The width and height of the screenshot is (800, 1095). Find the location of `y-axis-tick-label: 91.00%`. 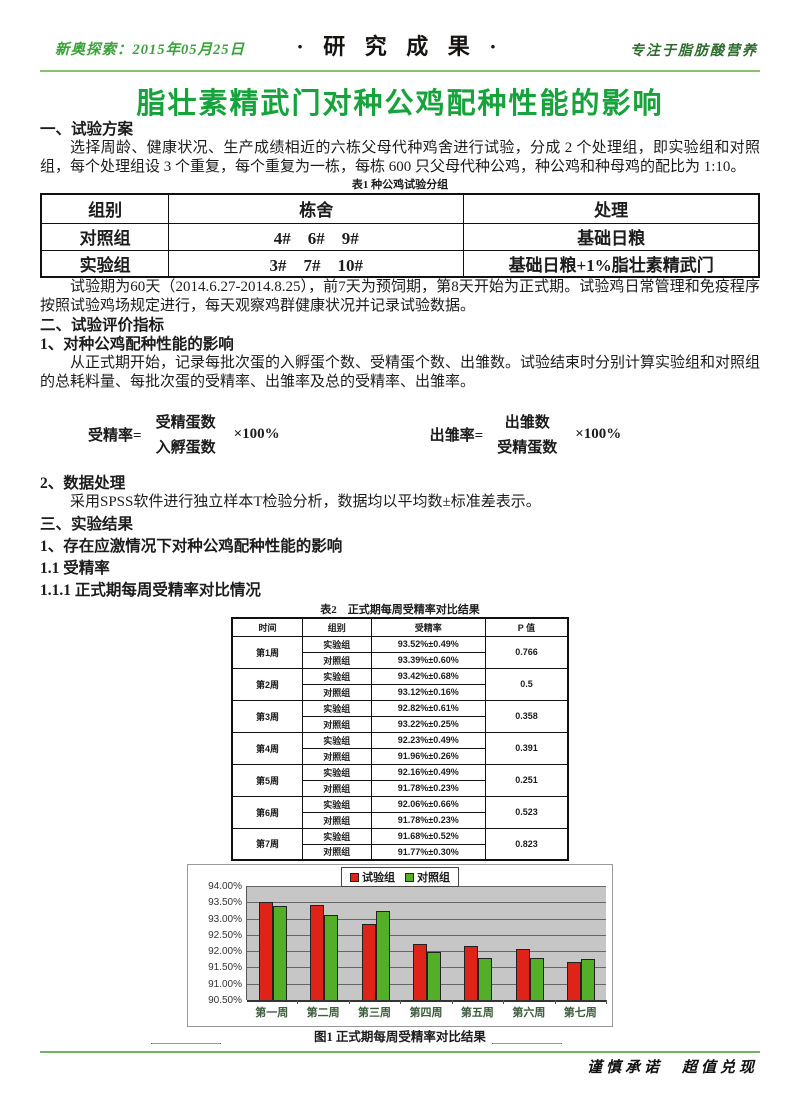

y-axis-tick-label: 91.00% is located at coordinates (225, 984).